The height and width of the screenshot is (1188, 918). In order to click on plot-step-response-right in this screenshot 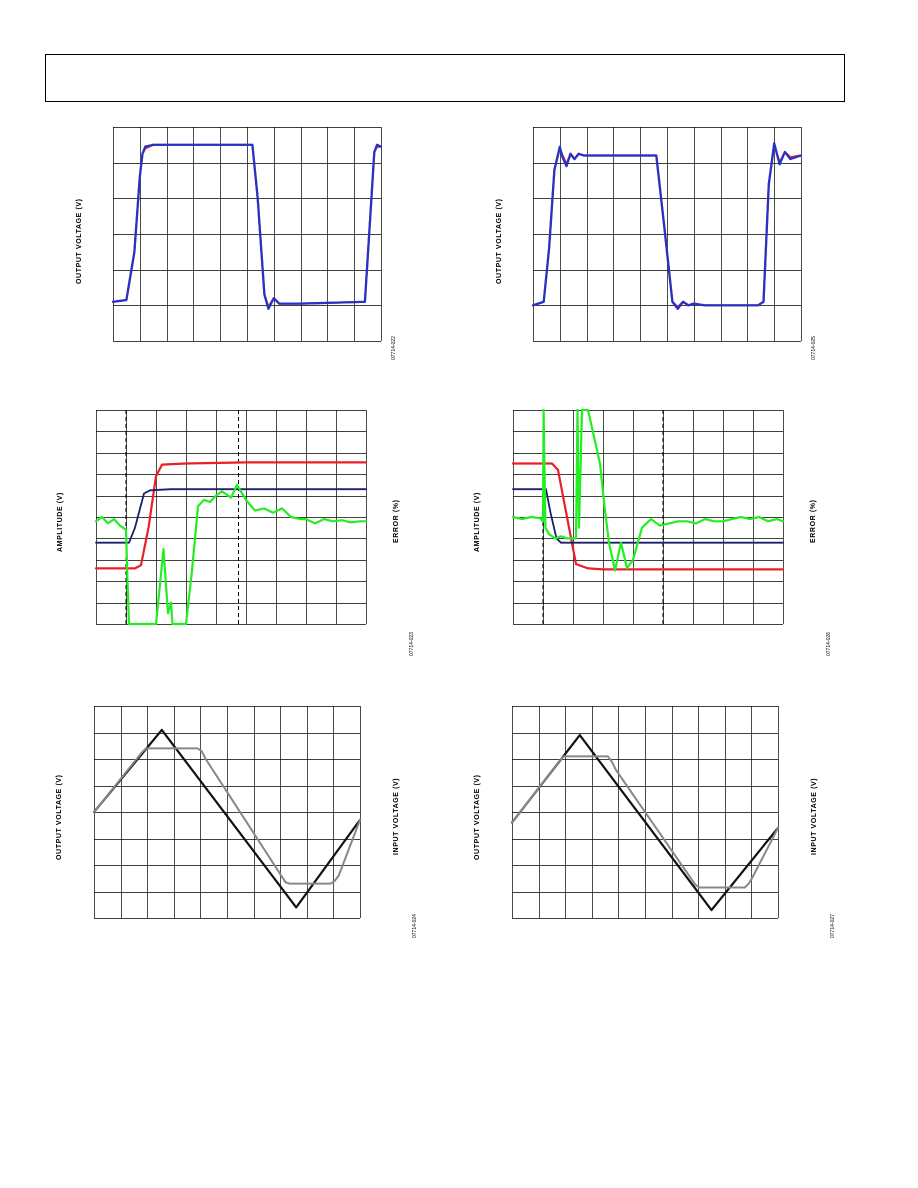, I will do `click(667, 234)`.